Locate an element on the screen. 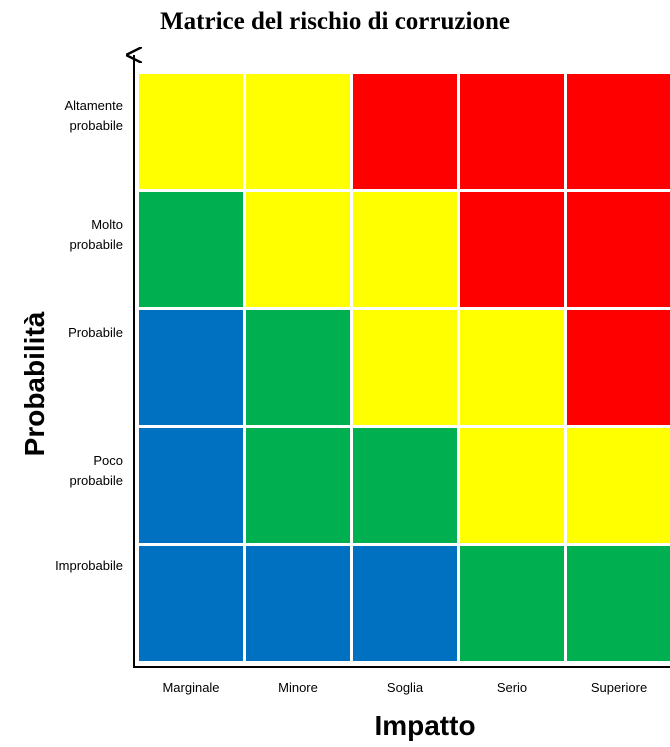 The width and height of the screenshot is (670, 747). x-tick-label: Soglia is located at coordinates (405, 687).